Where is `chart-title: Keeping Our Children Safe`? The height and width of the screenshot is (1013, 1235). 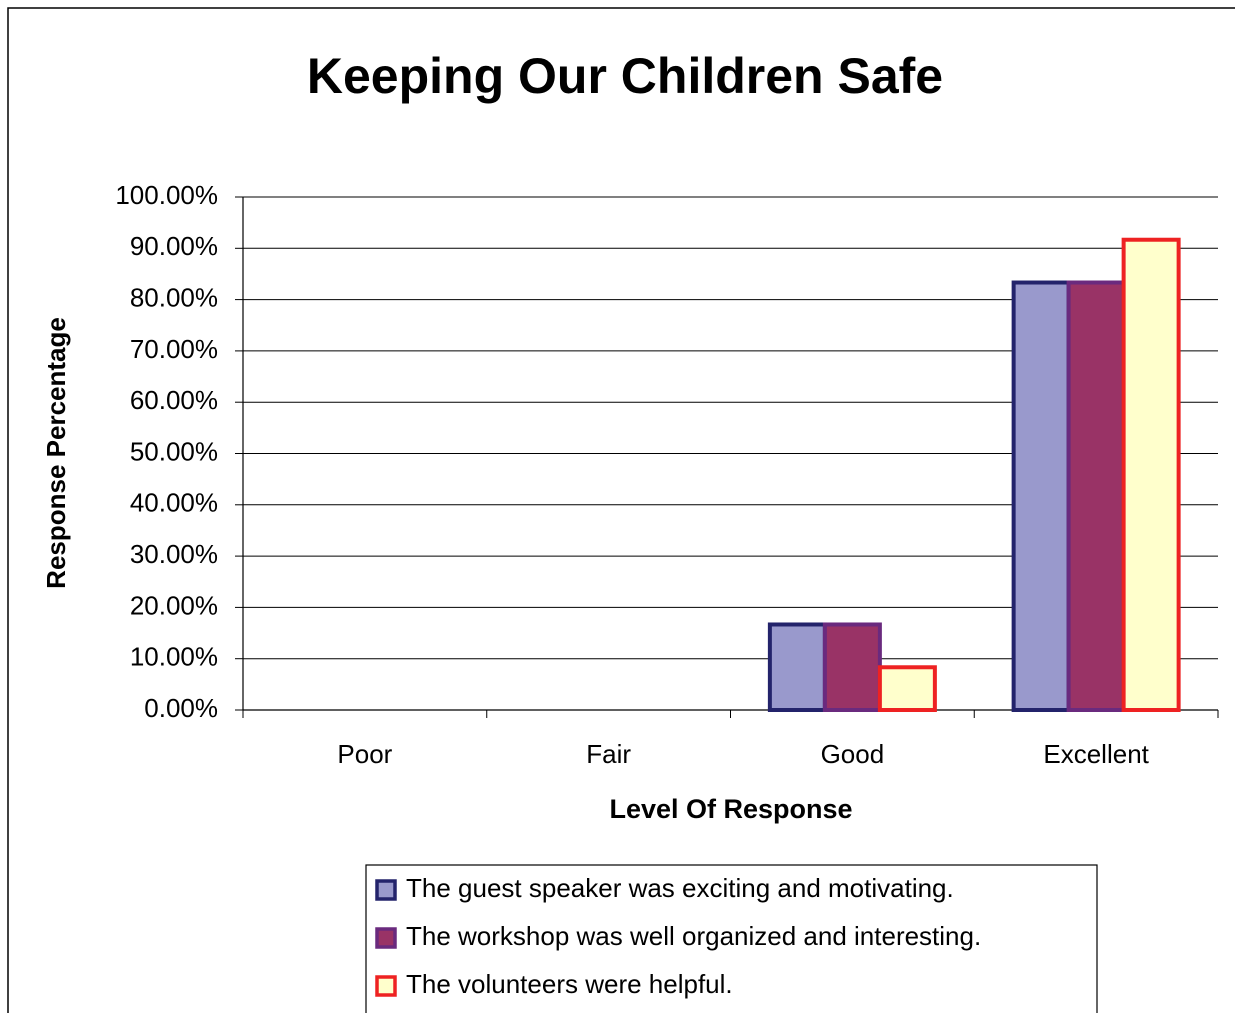
chart-title: Keeping Our Children Safe is located at coordinates (625, 76).